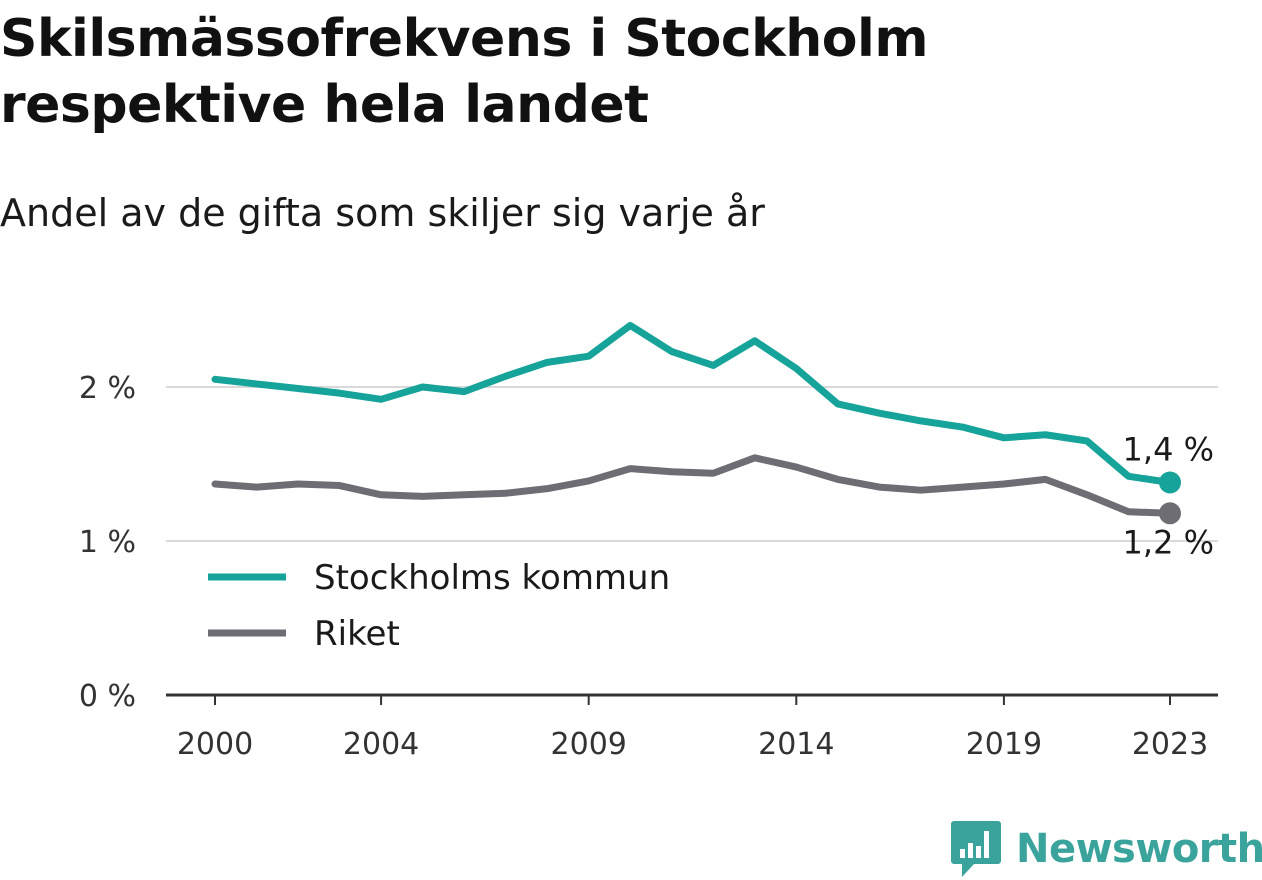 This screenshot has height=880, width=1262. What do you see at coordinates (107, 388) in the screenshot?
I see `y-tick-label: 2 %` at bounding box center [107, 388].